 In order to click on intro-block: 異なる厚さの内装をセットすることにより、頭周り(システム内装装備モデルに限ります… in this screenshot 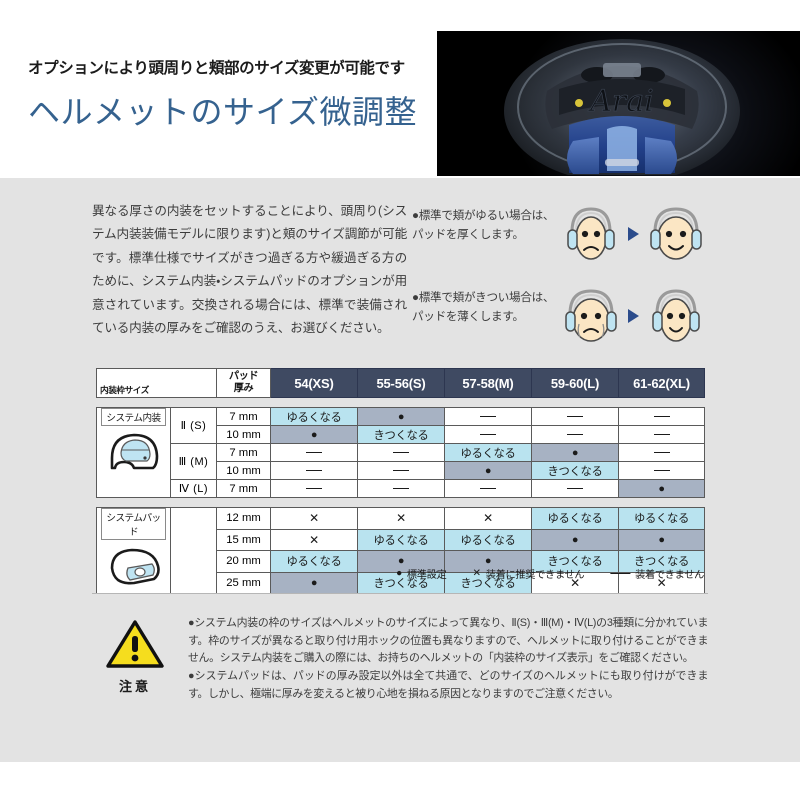, I will do `click(249, 270)`.